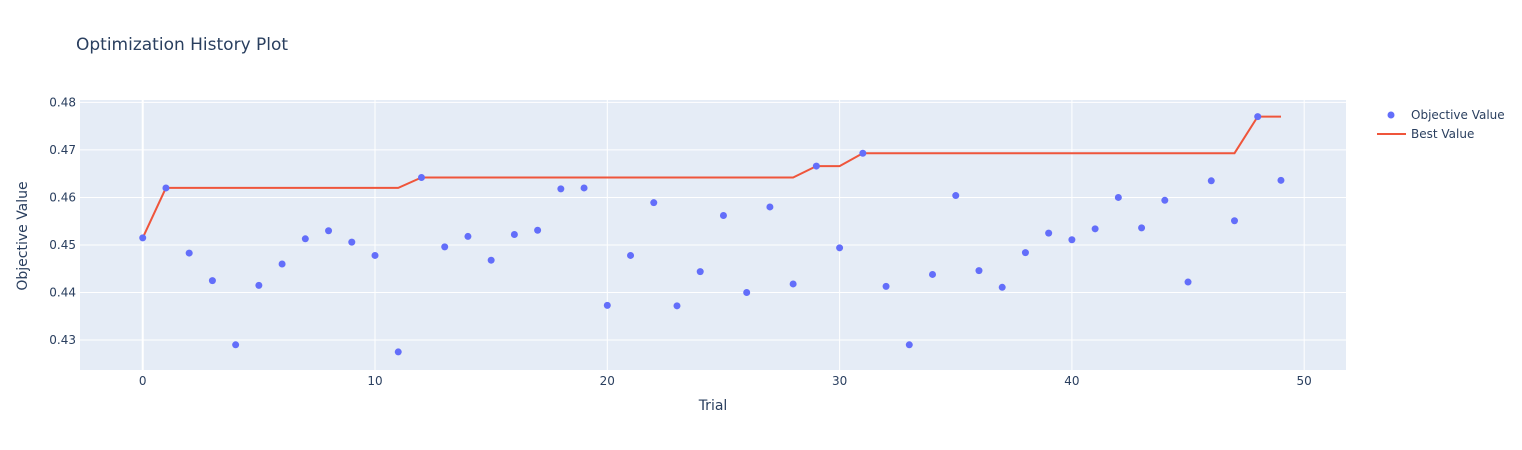  I want to click on x-axis-ticks: 0 10 20 30 40 50, so click(725, 381).